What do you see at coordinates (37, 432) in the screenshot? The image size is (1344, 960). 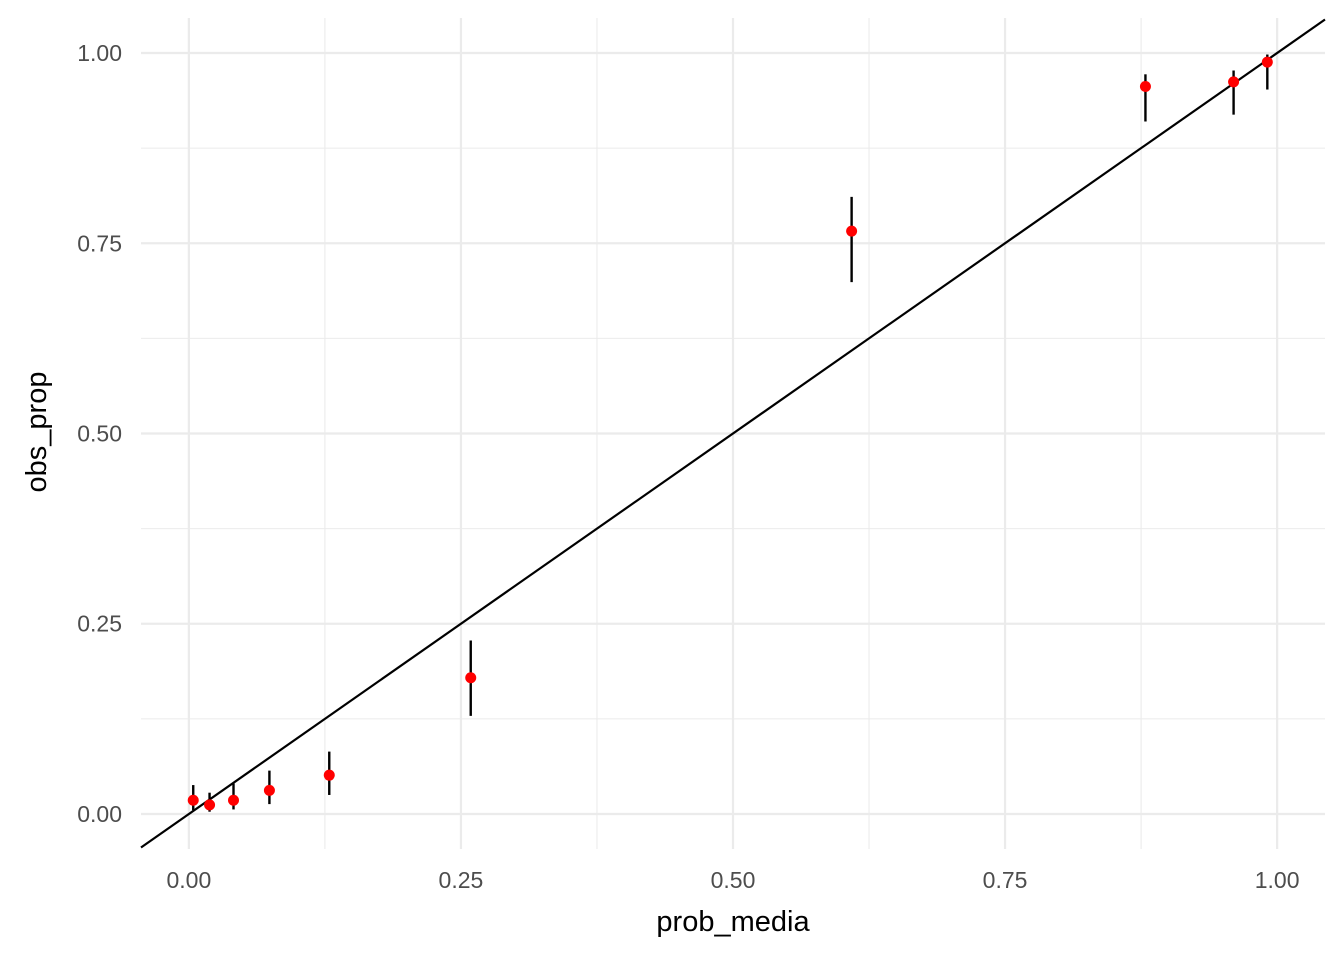 I see `y-axis-title: obs_prop` at bounding box center [37, 432].